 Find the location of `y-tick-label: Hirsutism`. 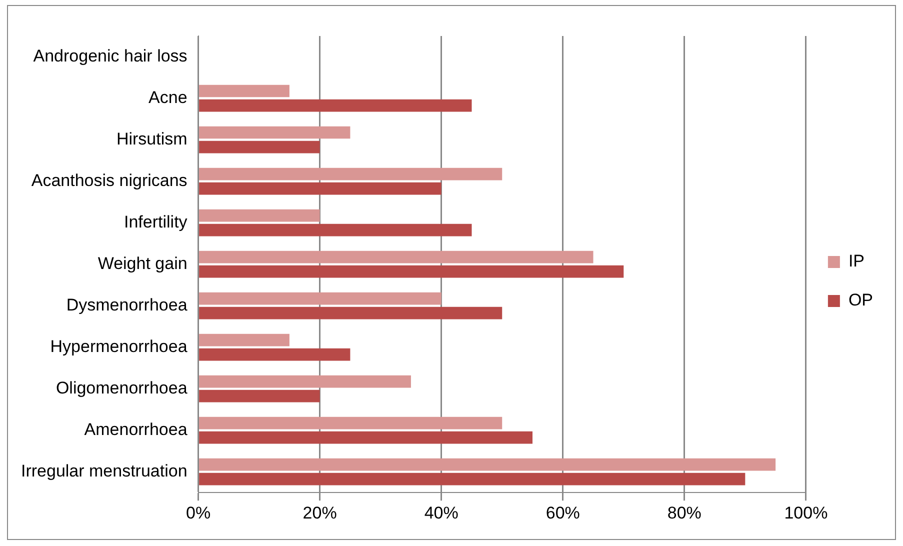

y-tick-label: Hirsutism is located at coordinates (152, 138).